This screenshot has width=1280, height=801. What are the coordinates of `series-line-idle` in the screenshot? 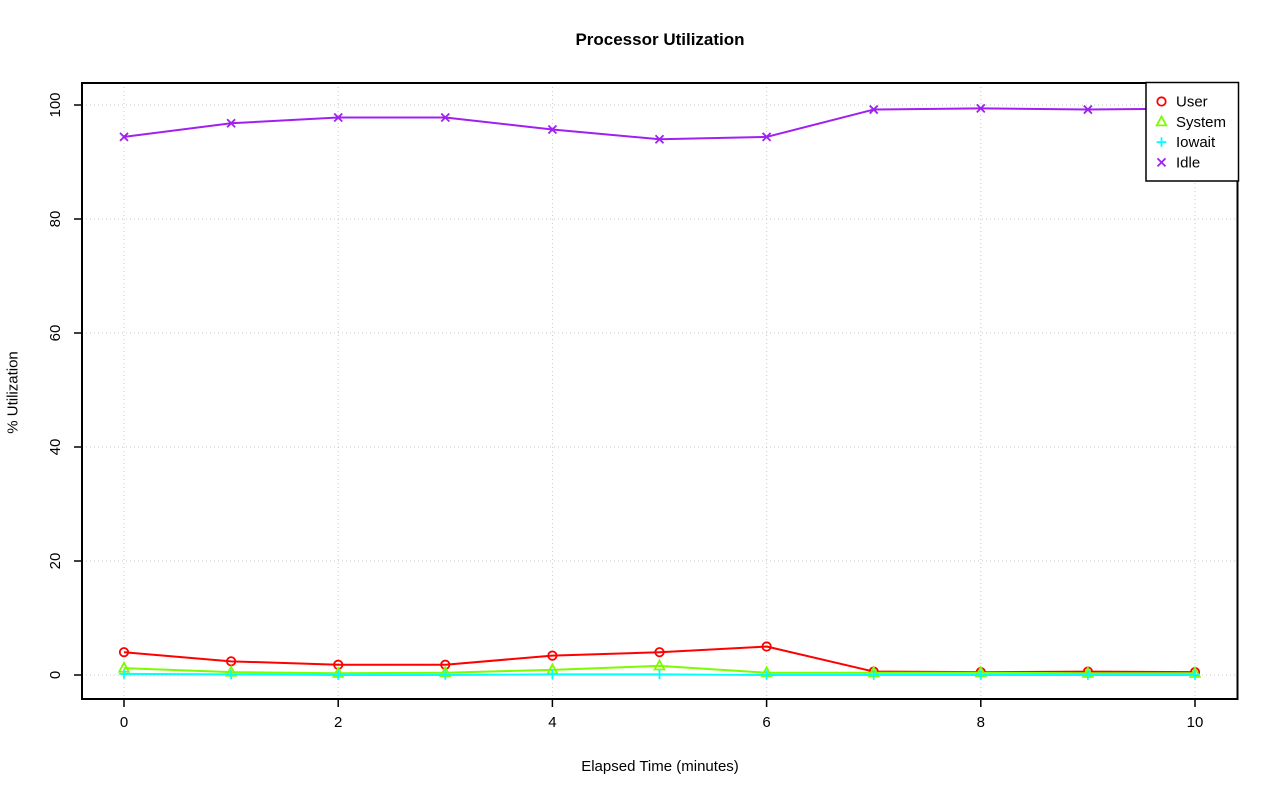 It's located at (659, 124).